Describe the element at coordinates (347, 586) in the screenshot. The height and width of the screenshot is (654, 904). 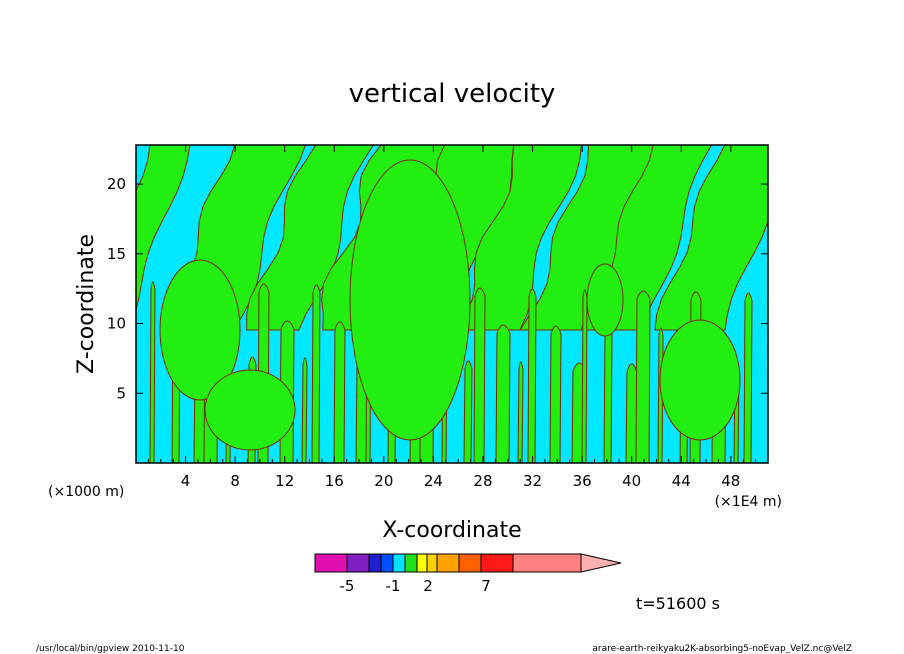
I see `colorbar-label: -5` at that location.